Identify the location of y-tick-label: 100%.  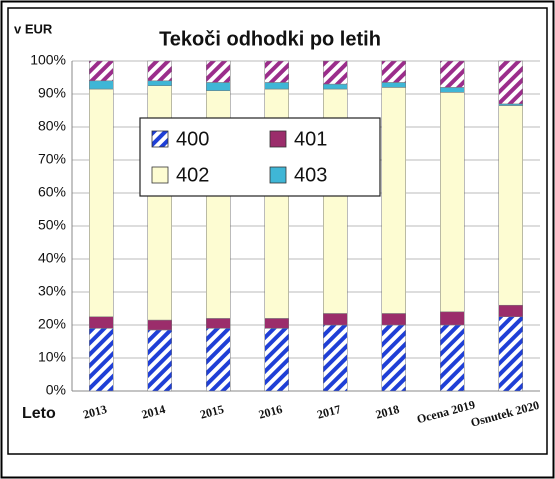
(48, 60).